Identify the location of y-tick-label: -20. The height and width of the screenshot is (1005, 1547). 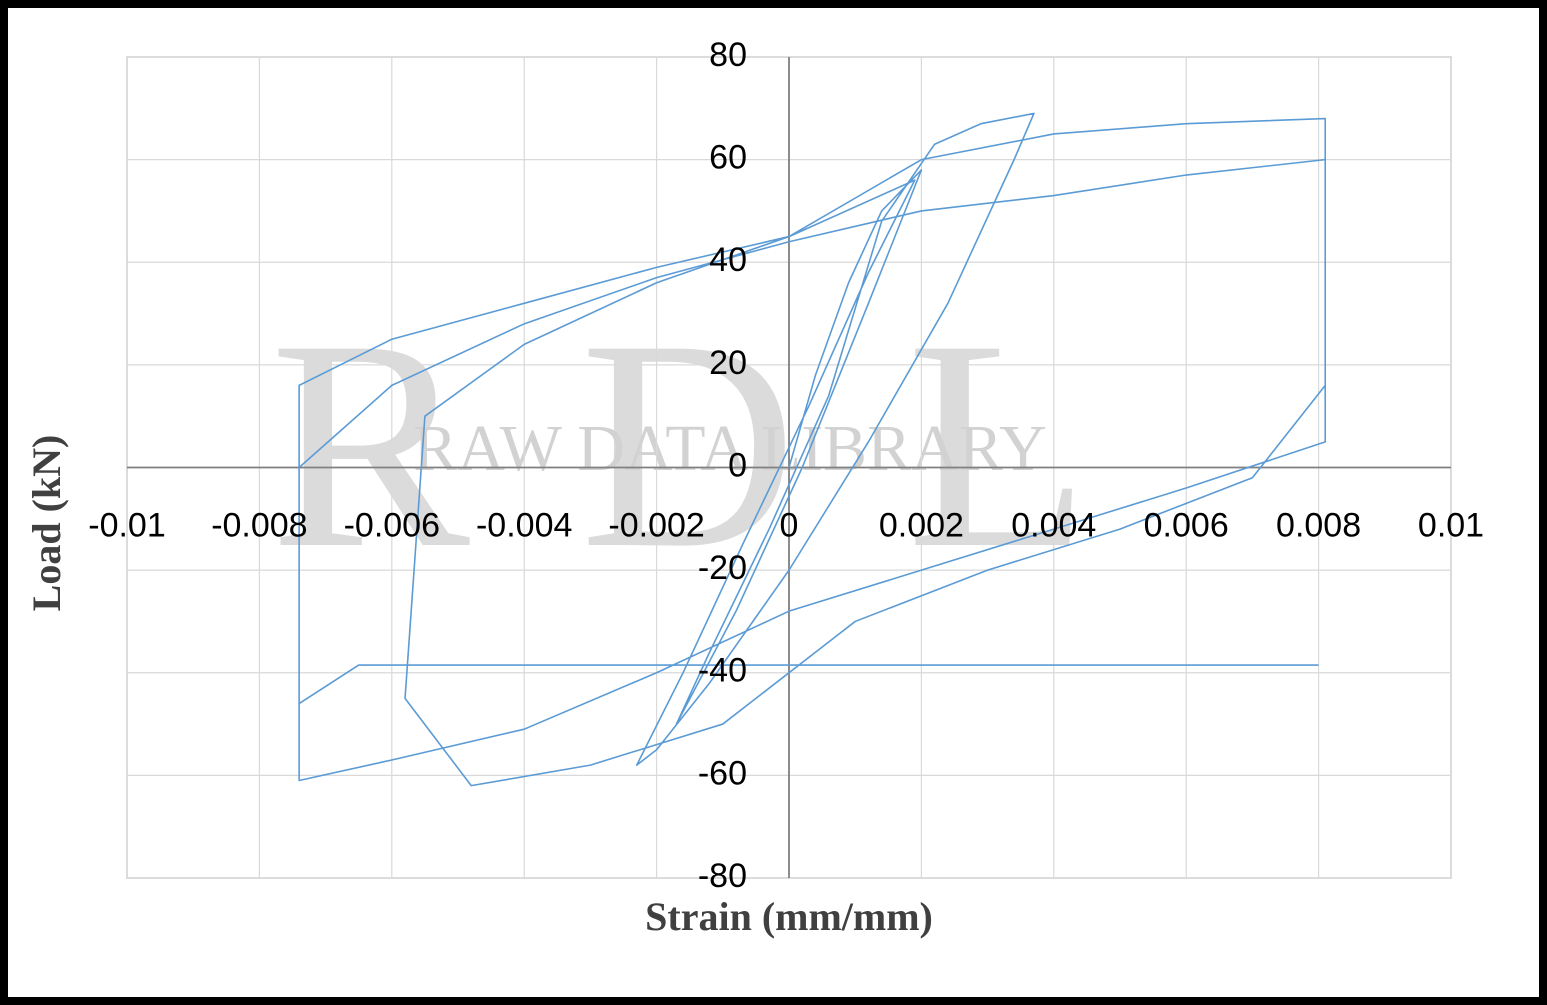
(722, 568).